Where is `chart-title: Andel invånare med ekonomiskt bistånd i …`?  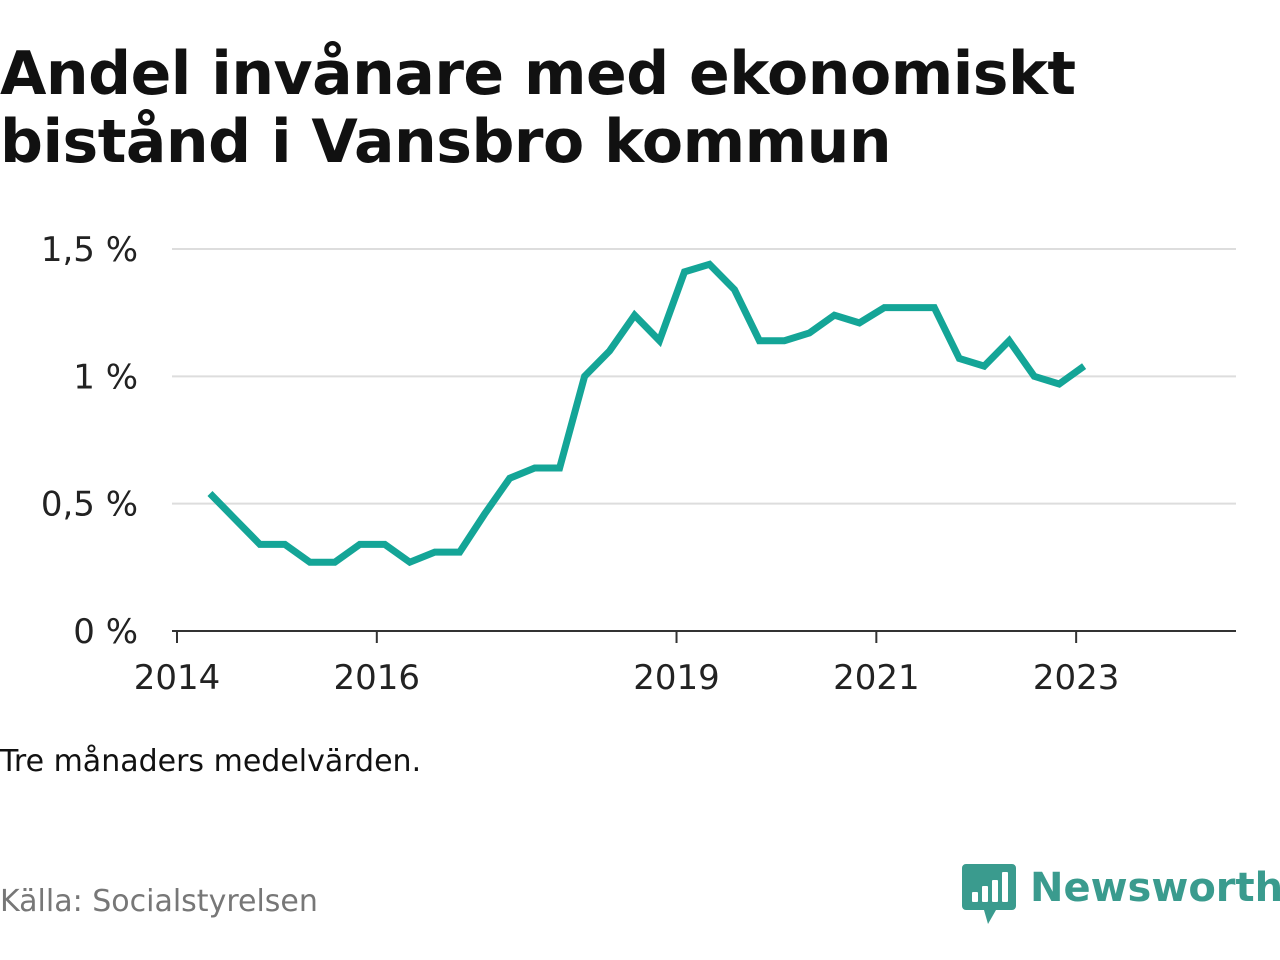 chart-title: Andel invånare med ekonomiskt bistånd i … is located at coordinates (620, 108).